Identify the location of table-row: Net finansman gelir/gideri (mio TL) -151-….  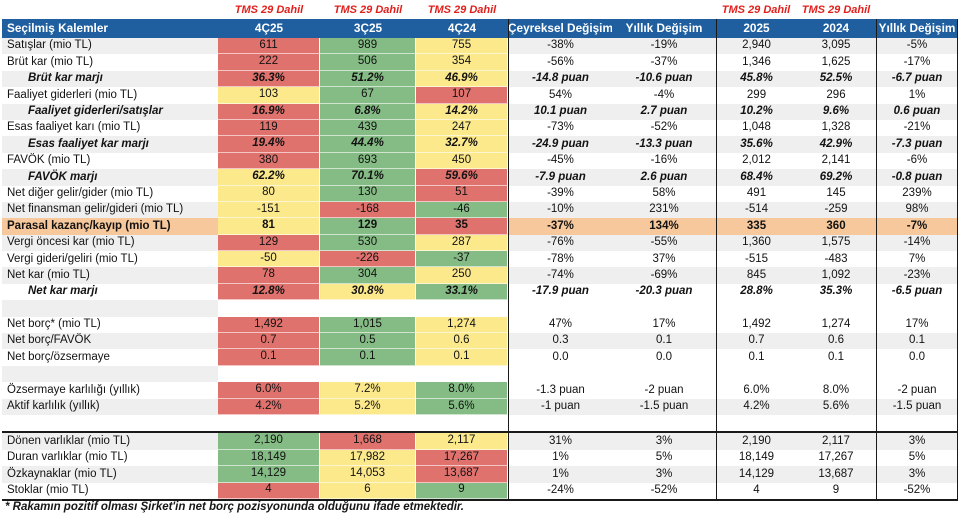
(480, 210).